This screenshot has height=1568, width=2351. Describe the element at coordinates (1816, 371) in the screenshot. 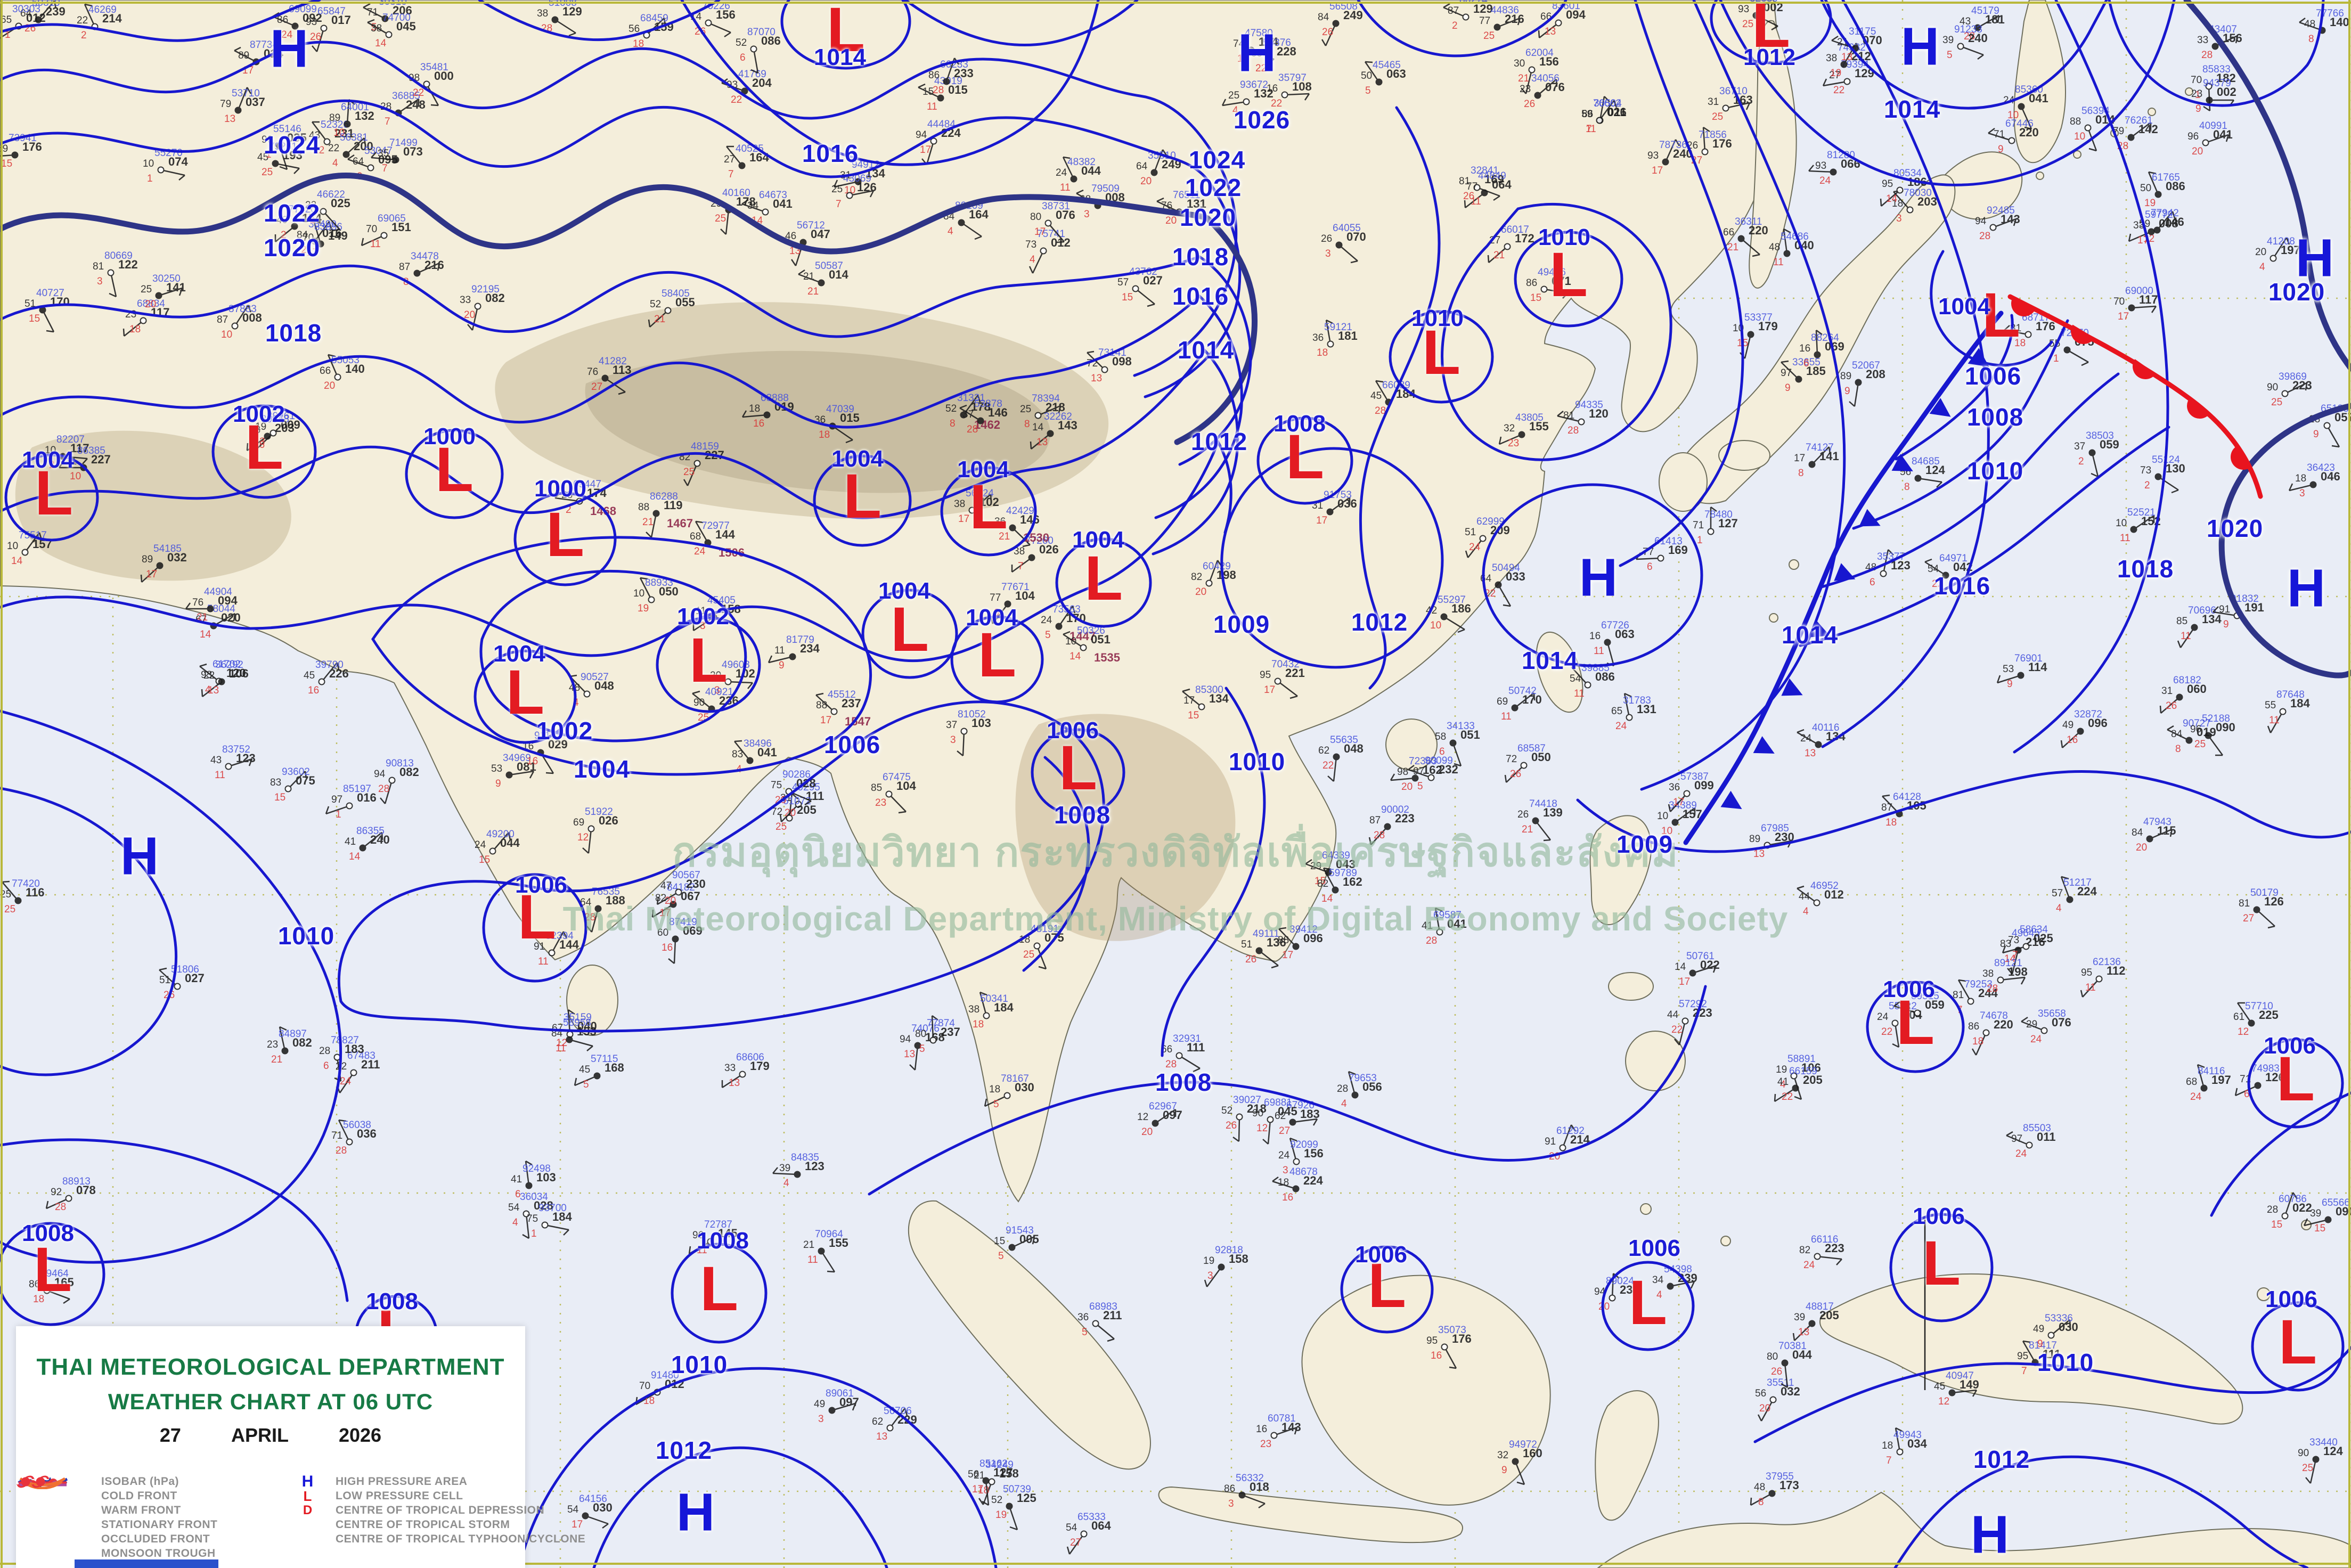

I see `svg-text: 185` at that location.